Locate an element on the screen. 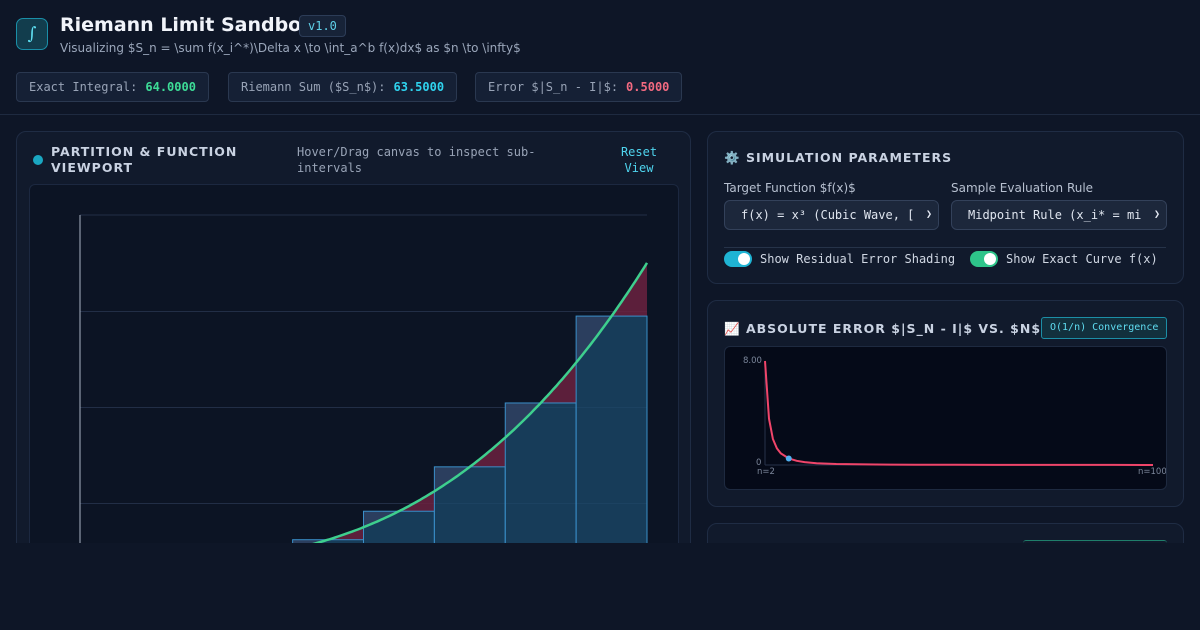 The height and width of the screenshot is (630, 1200). gear-icon: ⚙️ is located at coordinates (732, 157).